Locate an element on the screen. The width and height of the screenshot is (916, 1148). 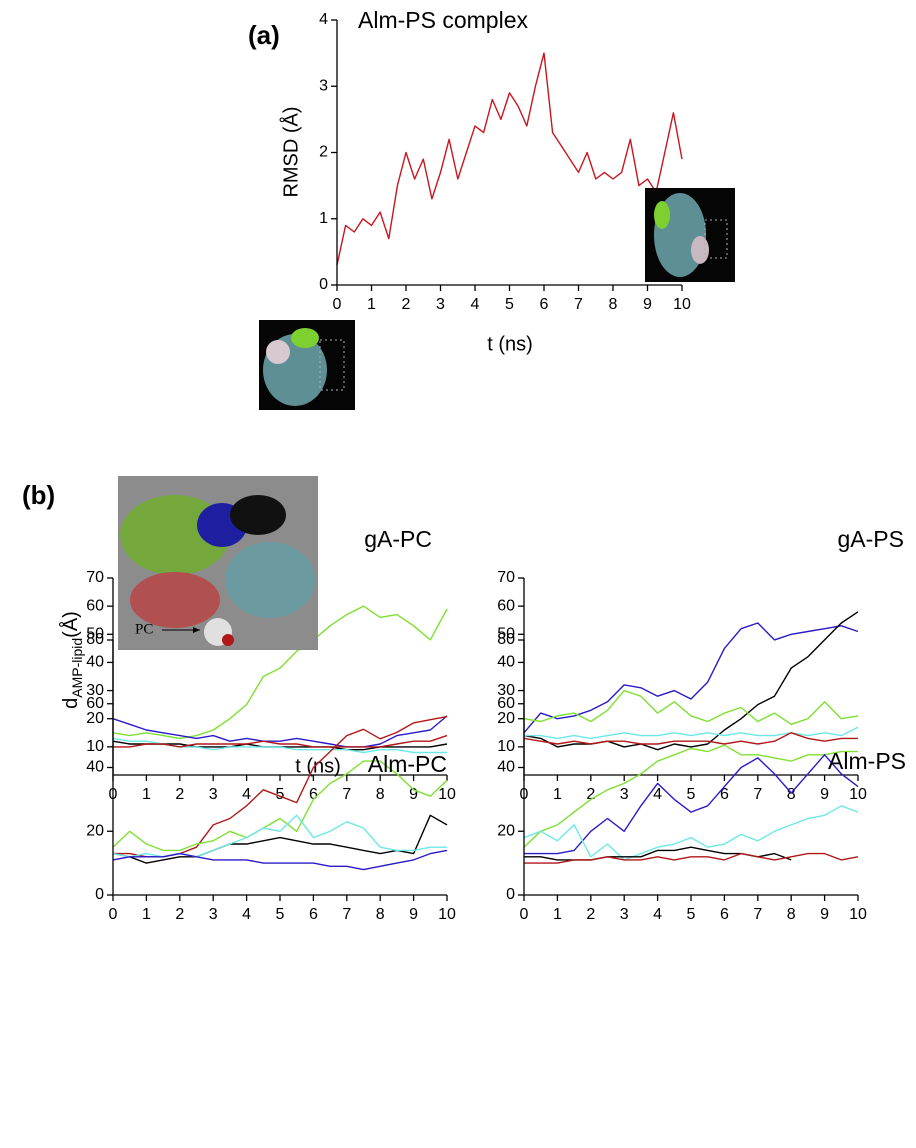
panel-label: (a) is located at coordinates (264, 35).